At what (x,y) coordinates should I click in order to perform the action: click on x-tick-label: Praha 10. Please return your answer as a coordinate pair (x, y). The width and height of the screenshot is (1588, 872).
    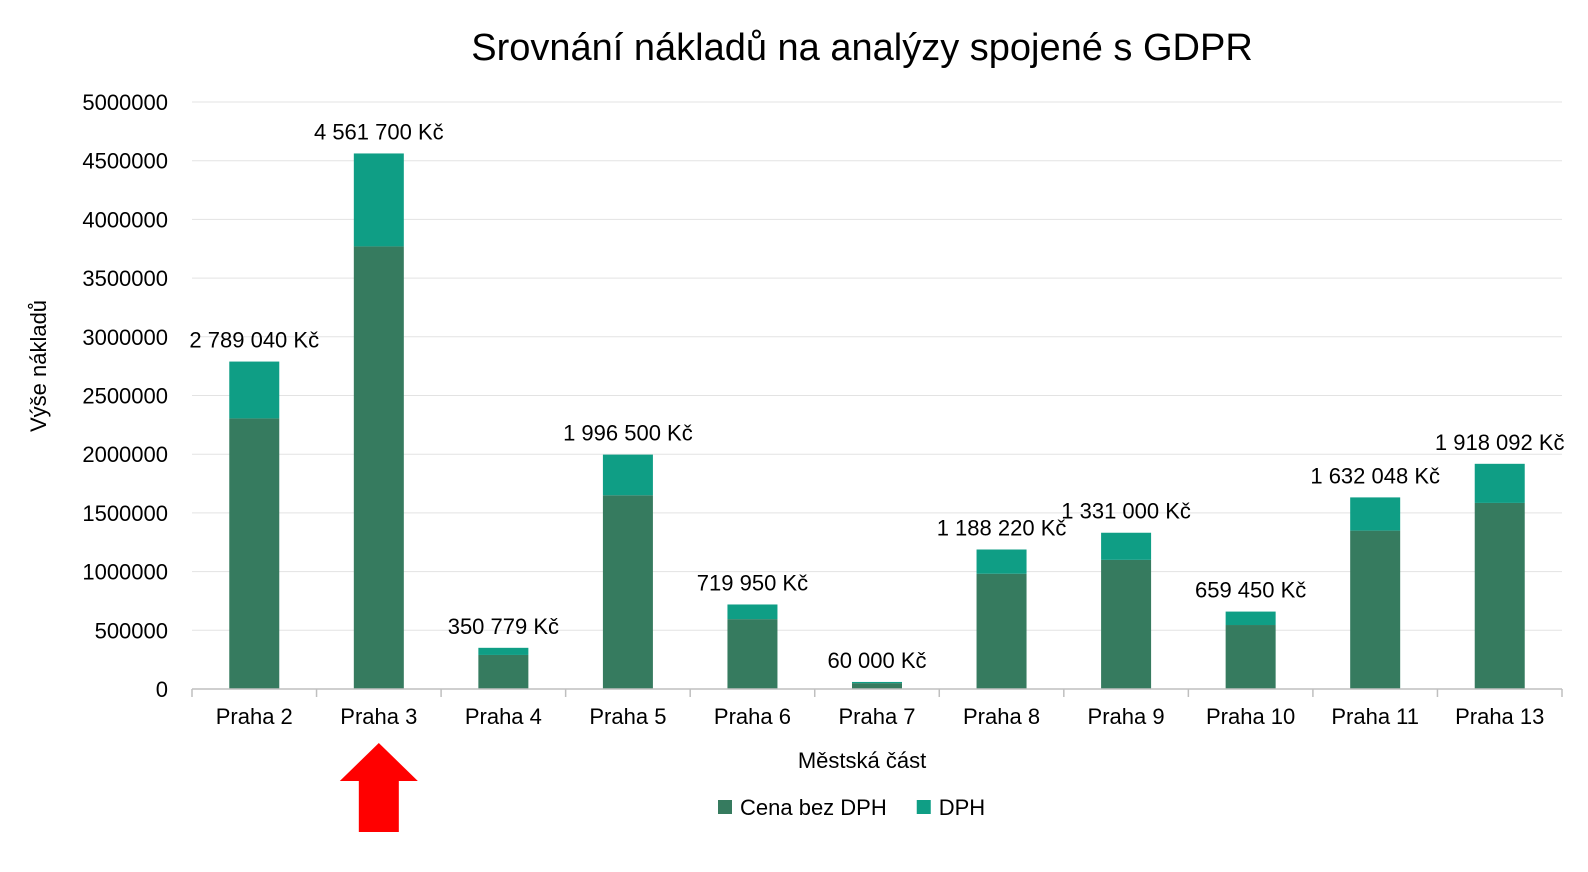
    Looking at the image, I should click on (1250, 716).